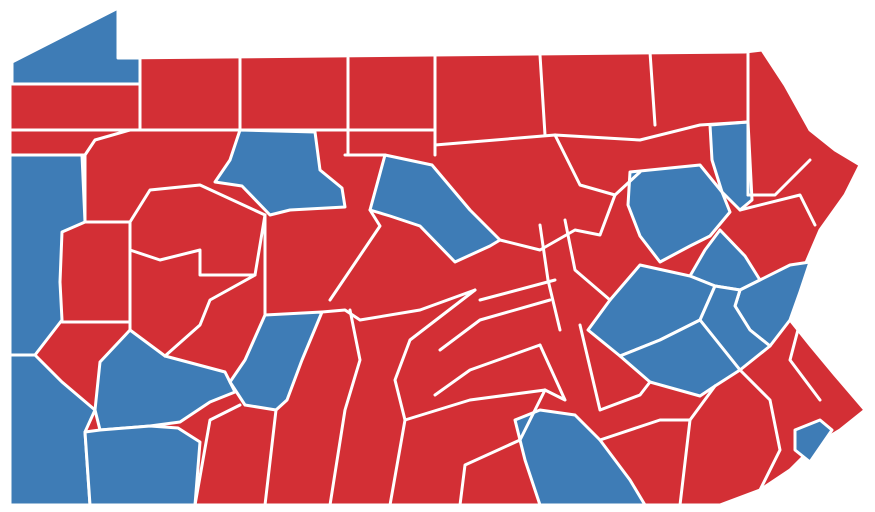 The width and height of the screenshot is (875, 512). Describe the element at coordinates (580, 457) in the screenshot. I see `county-york` at that location.